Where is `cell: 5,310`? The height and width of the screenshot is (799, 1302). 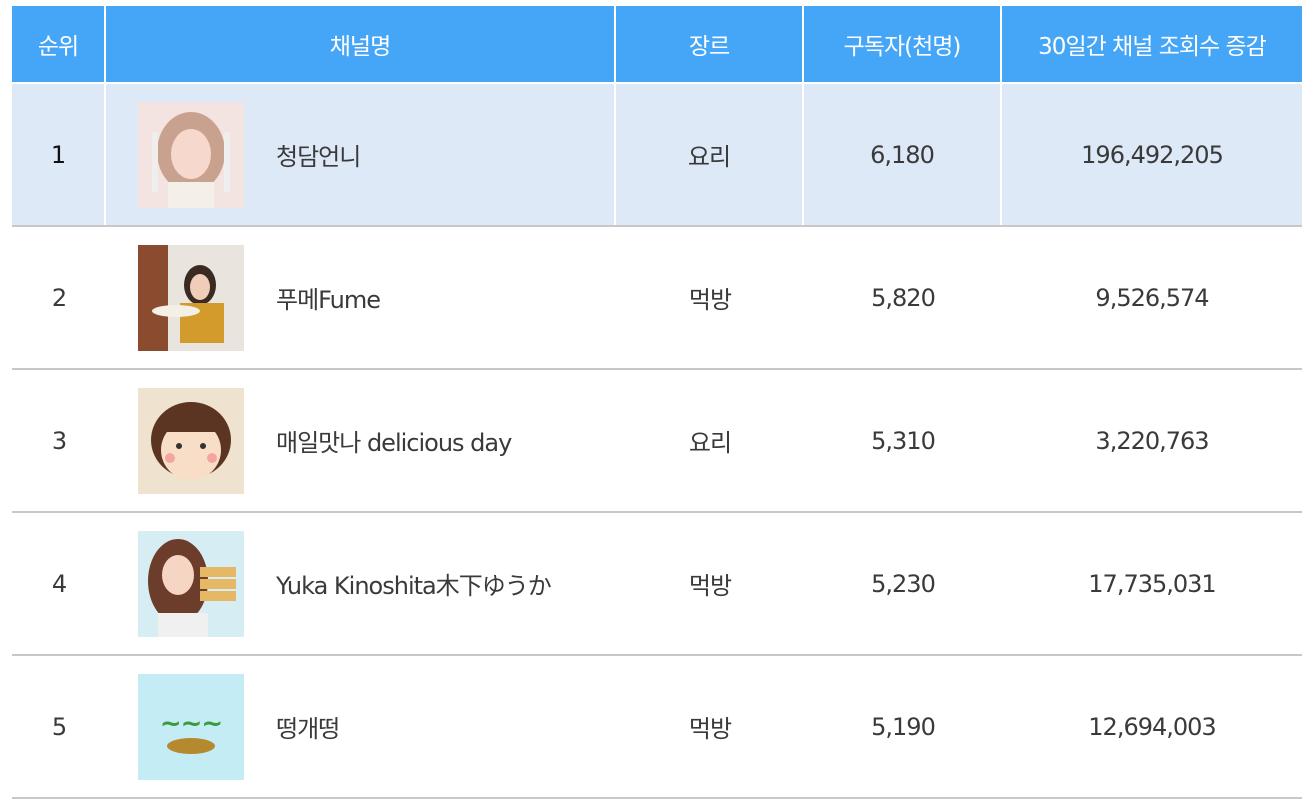 cell: 5,310 is located at coordinates (903, 440).